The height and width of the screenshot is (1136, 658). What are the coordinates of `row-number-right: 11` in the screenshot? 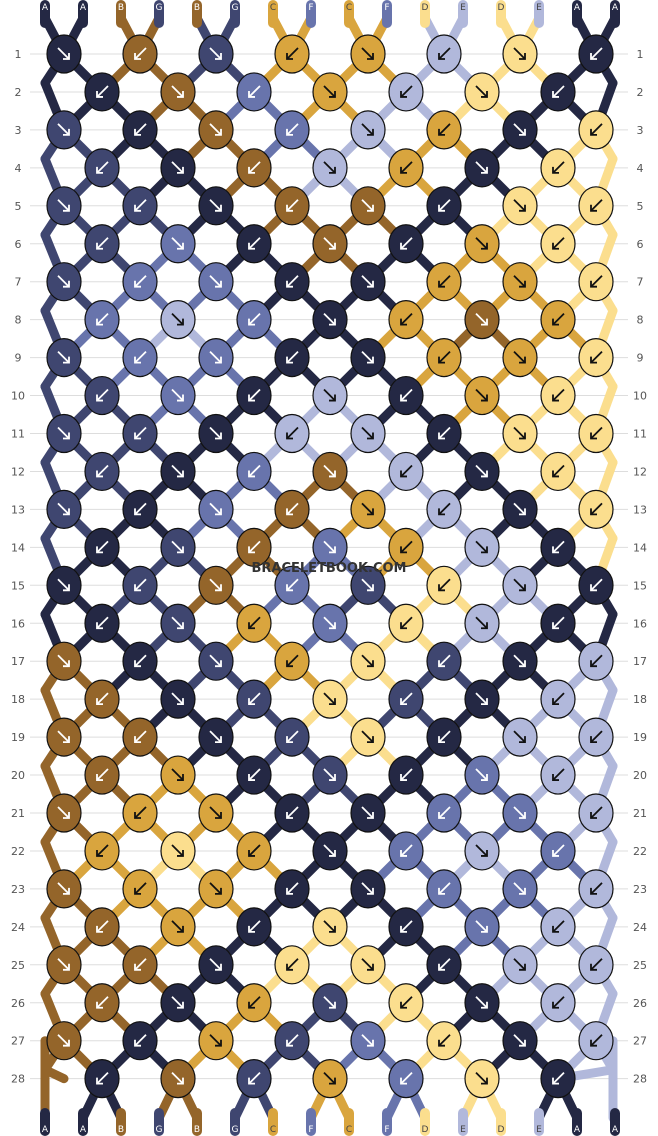 It's located at (640, 434).